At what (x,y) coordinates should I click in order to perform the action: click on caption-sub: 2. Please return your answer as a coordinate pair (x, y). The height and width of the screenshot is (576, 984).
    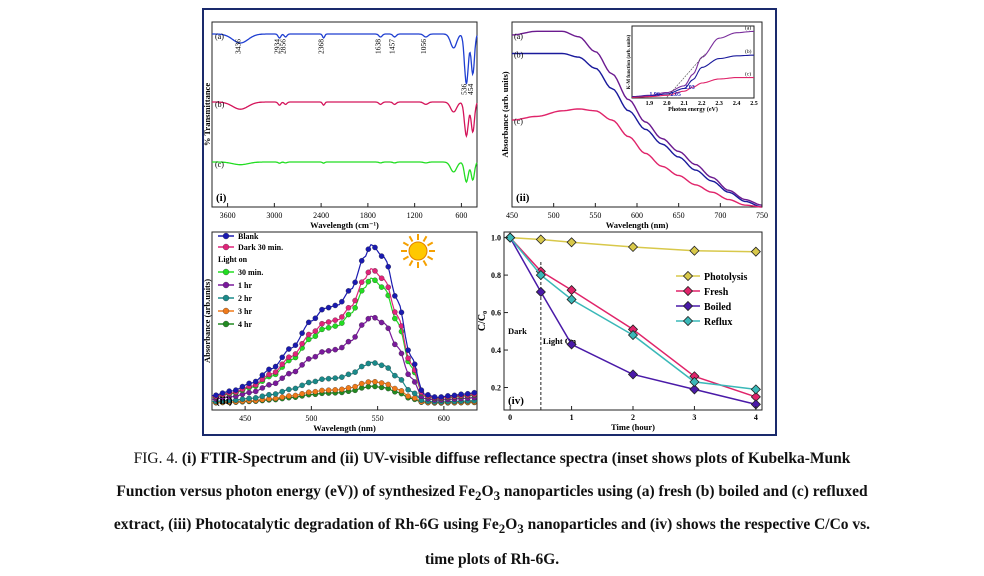
    Looking at the image, I should click on (502, 529).